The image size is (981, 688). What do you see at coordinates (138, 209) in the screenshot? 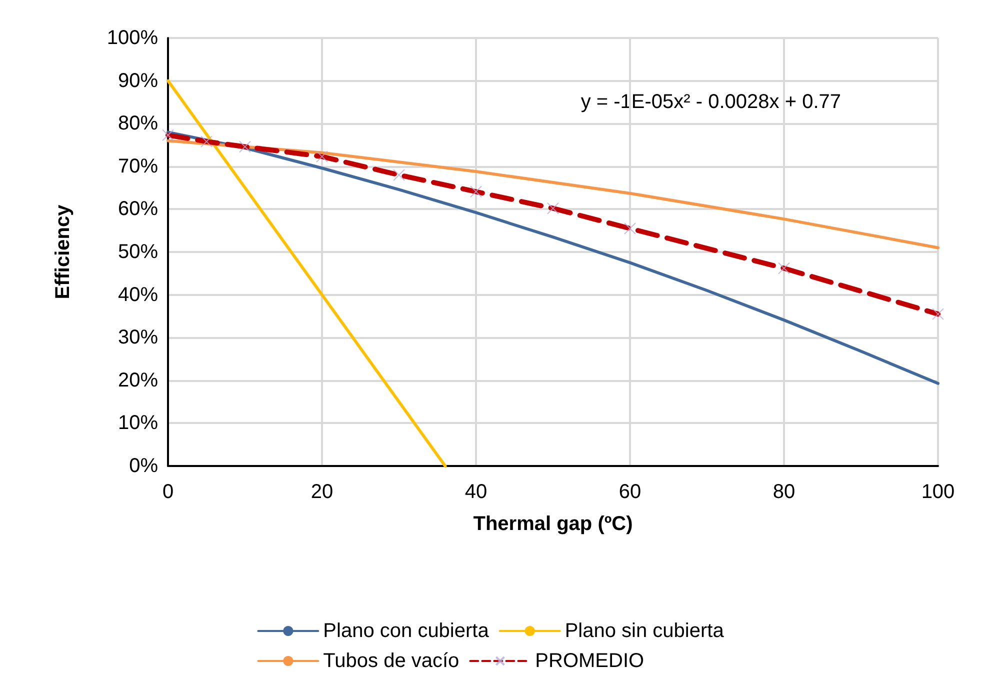
I see `y-tick-label: 60%` at bounding box center [138, 209].